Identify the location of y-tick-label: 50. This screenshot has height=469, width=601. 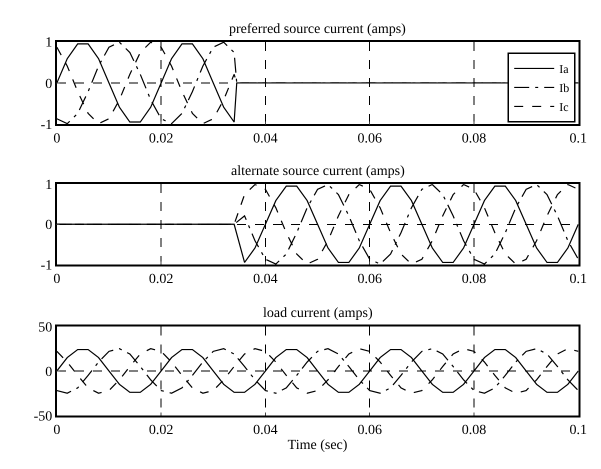
(45, 328).